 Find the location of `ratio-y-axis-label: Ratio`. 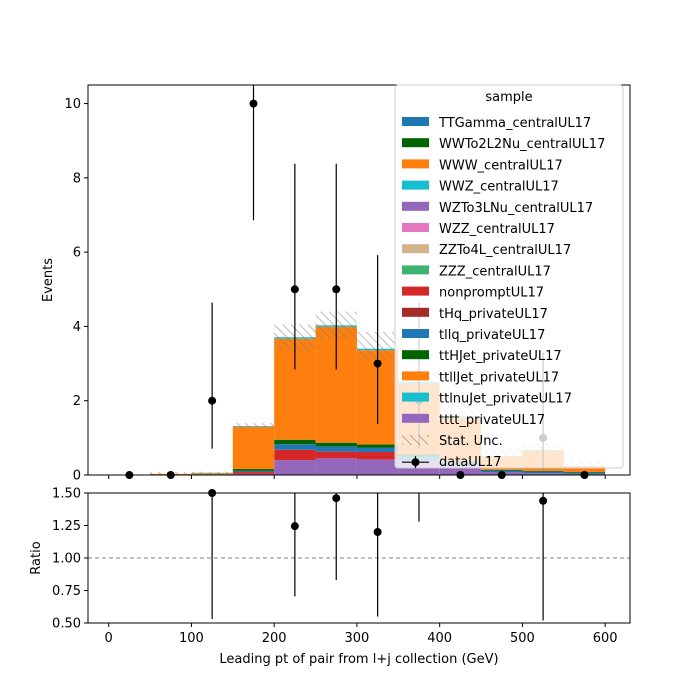

ratio-y-axis-label: Ratio is located at coordinates (36, 557).